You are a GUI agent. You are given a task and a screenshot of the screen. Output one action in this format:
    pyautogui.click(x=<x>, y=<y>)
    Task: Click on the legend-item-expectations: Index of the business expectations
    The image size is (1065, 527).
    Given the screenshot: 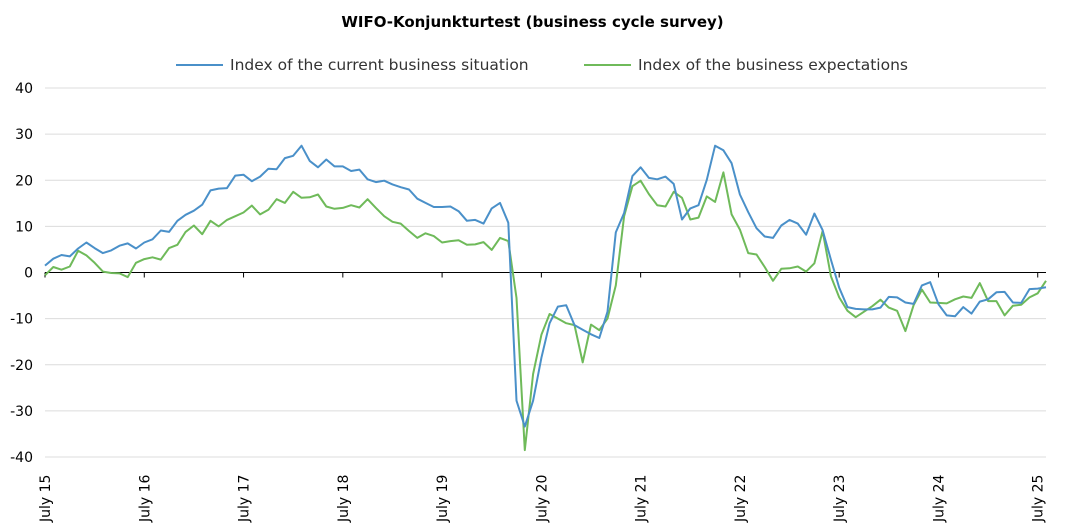 What is the action you would take?
    pyautogui.click(x=746, y=65)
    